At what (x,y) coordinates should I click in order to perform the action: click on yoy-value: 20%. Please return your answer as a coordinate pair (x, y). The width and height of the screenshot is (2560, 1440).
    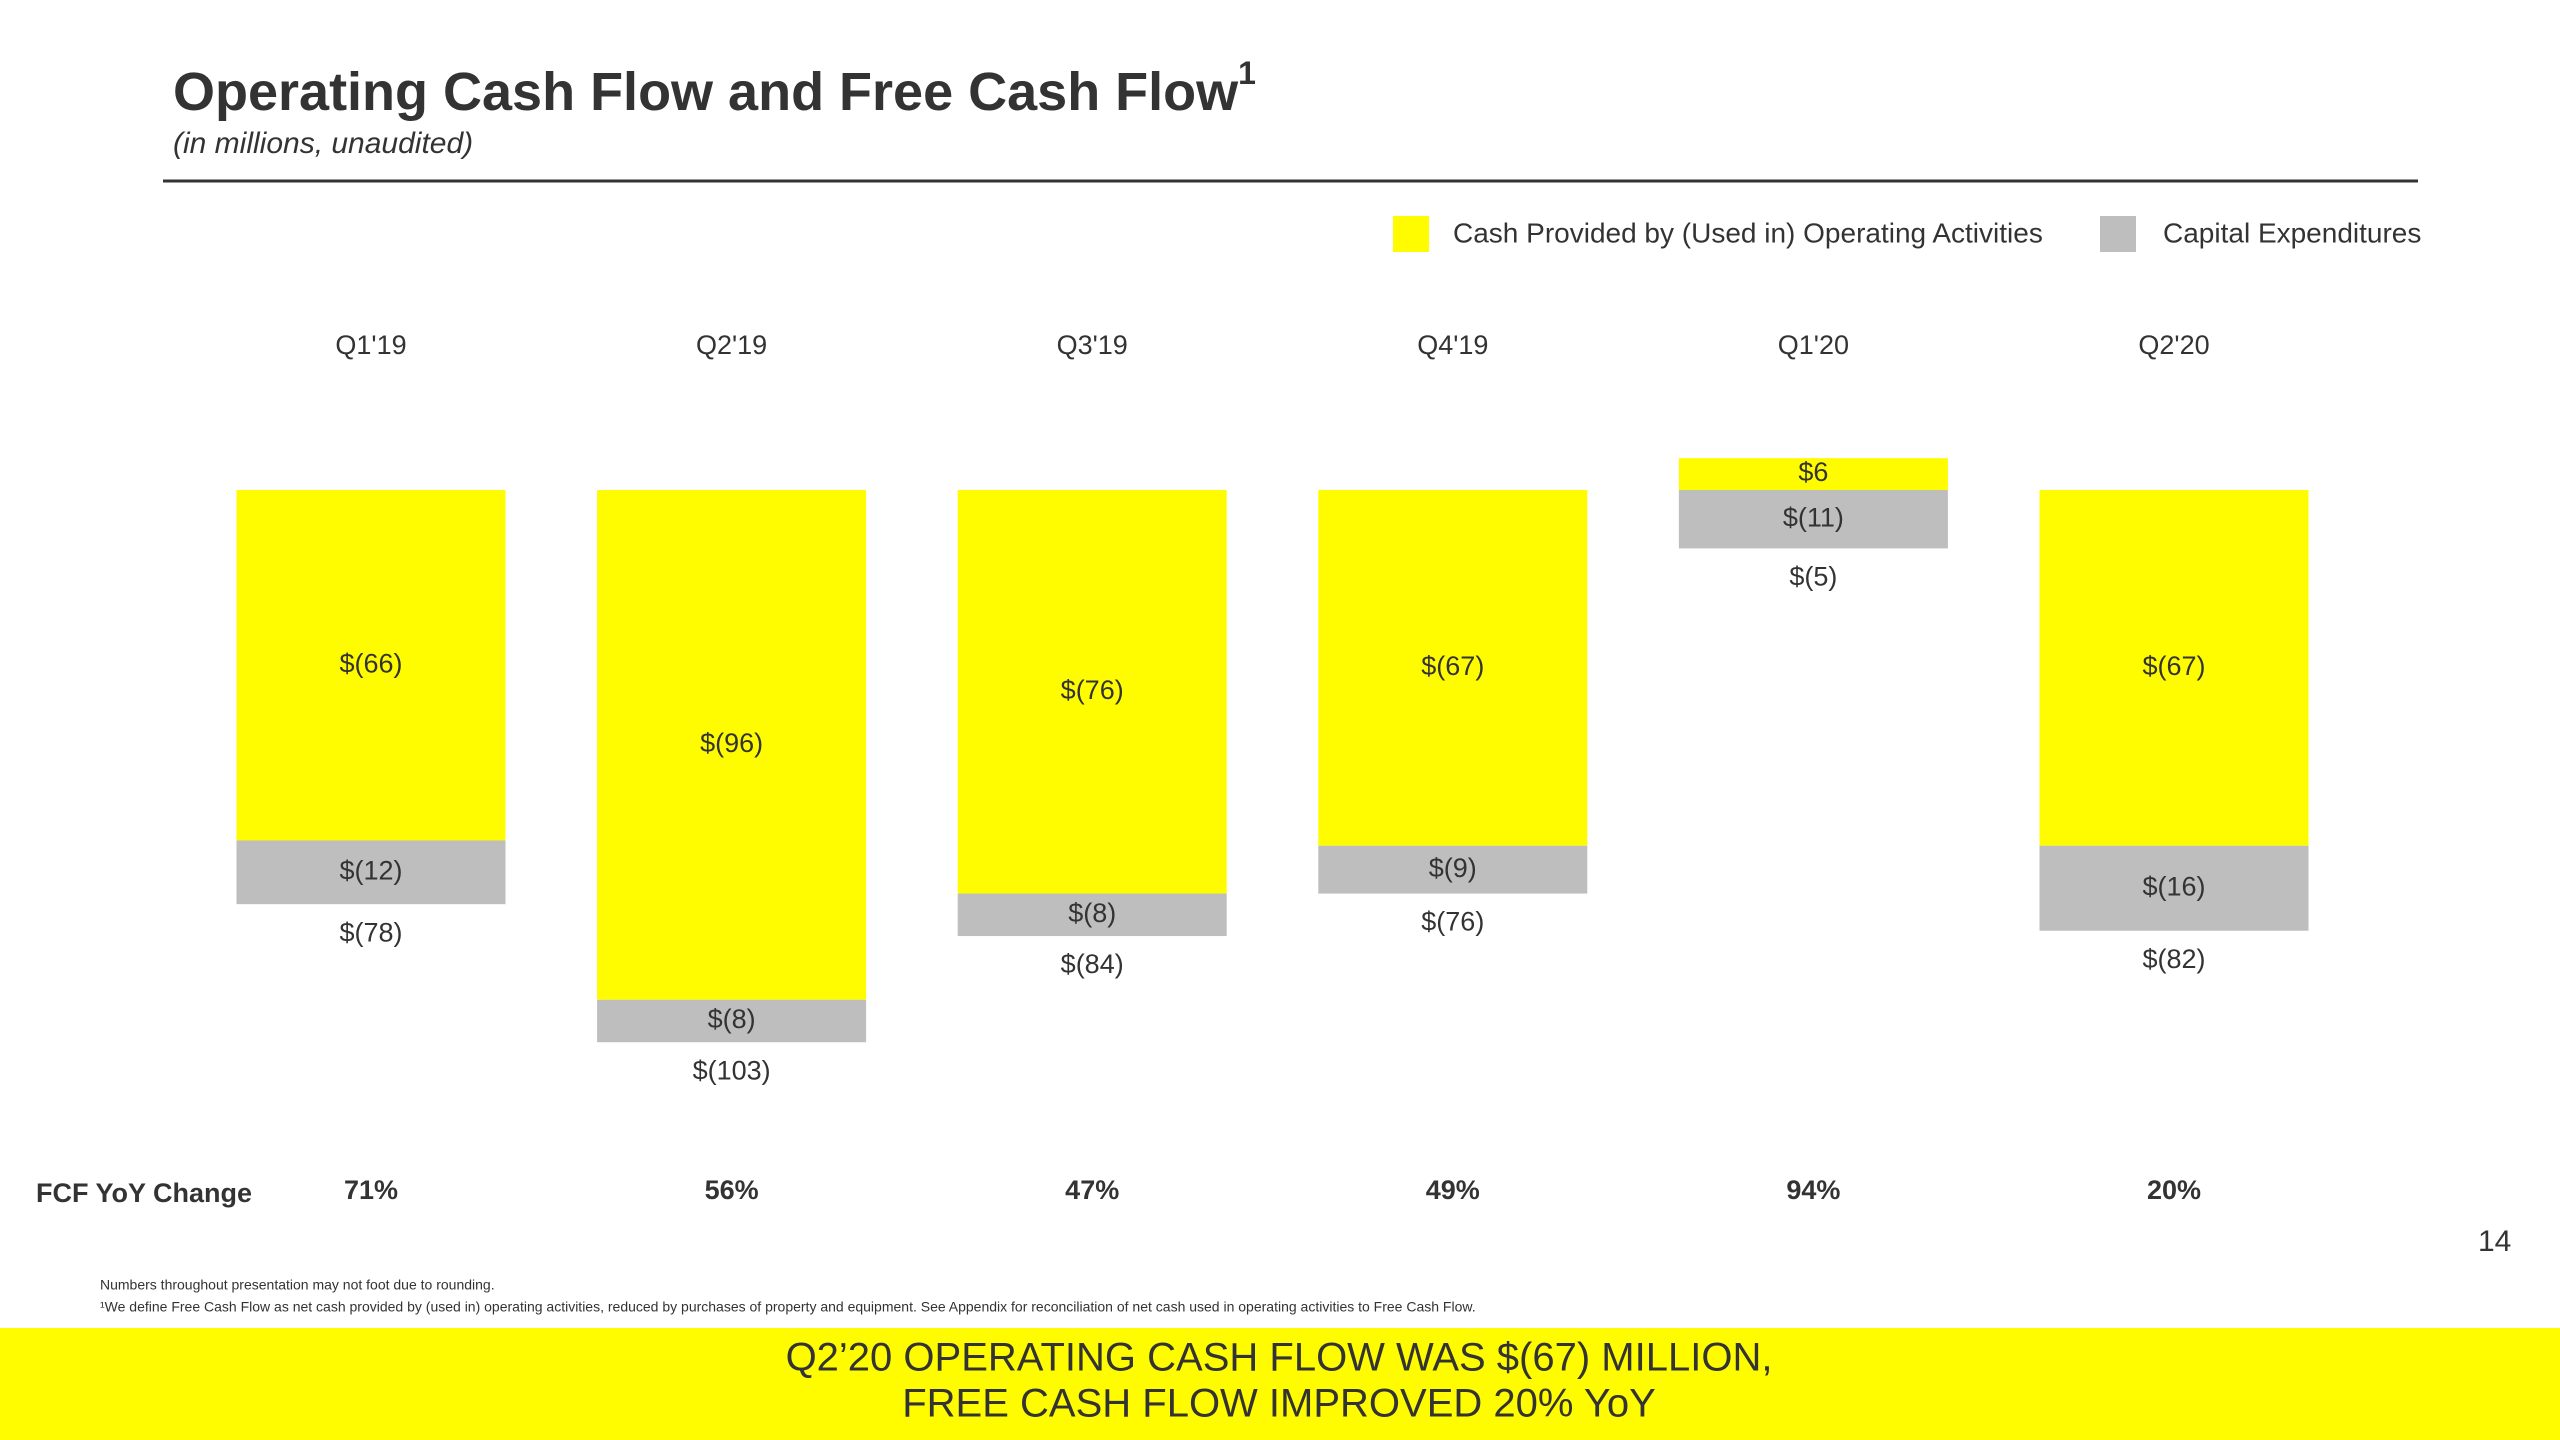
    Looking at the image, I should click on (2174, 1190).